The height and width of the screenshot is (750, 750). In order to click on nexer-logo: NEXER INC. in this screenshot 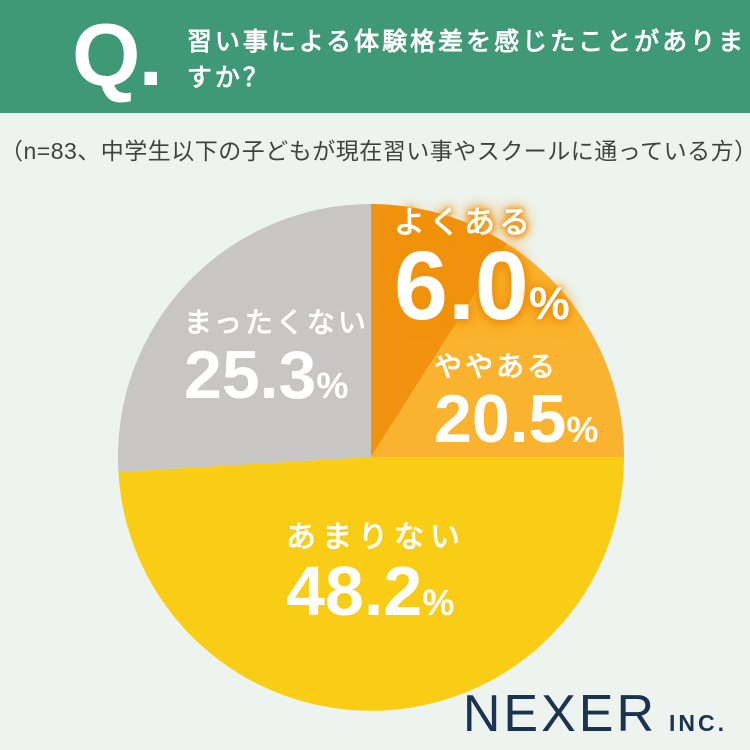, I will do `click(595, 714)`.